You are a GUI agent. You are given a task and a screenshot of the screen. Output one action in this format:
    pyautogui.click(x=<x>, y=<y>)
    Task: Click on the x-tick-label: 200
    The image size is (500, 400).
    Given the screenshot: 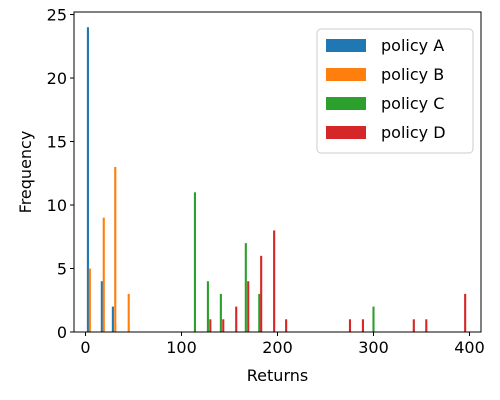 What is the action you would take?
    pyautogui.click(x=277, y=347)
    